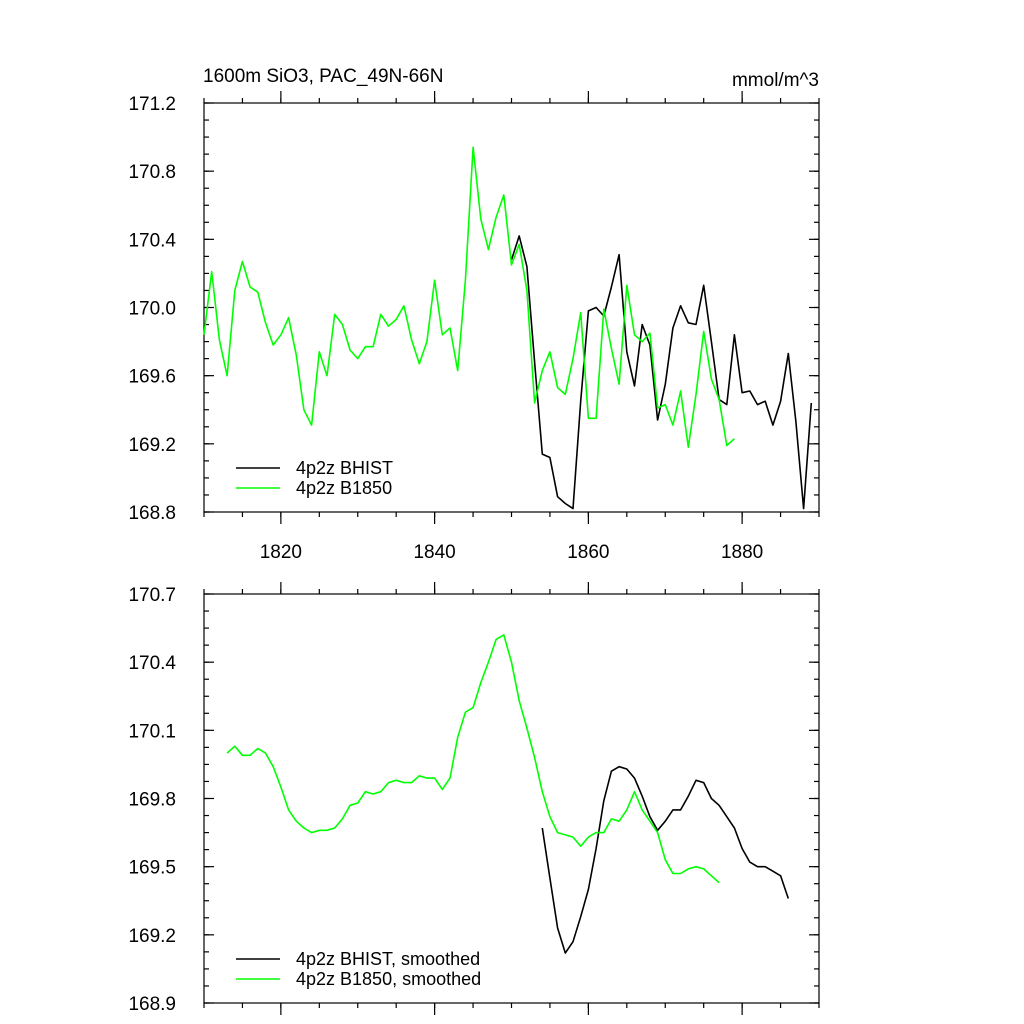 This screenshot has height=1024, width=1024. What do you see at coordinates (152, 731) in the screenshot?
I see `y-tick-label: 170.1` at bounding box center [152, 731].